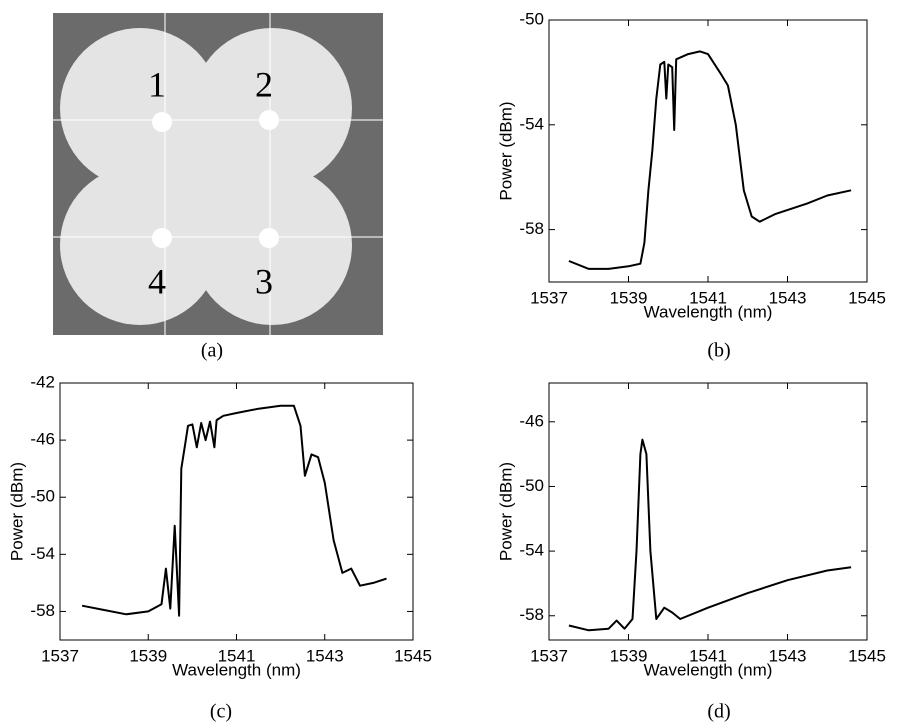 The width and height of the screenshot is (907, 725). What do you see at coordinates (221, 712) in the screenshot?
I see `caption: (c)` at bounding box center [221, 712].